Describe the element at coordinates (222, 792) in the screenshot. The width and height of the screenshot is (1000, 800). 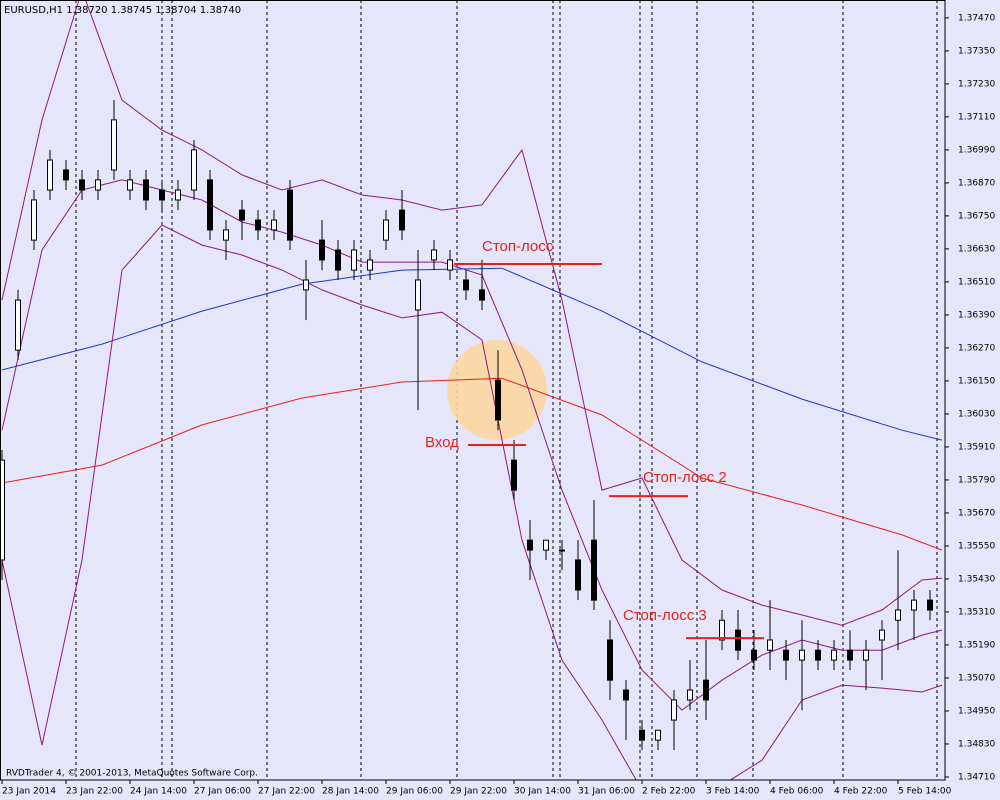
I see `x-tick-label: 27 Jan 06:00` at that location.